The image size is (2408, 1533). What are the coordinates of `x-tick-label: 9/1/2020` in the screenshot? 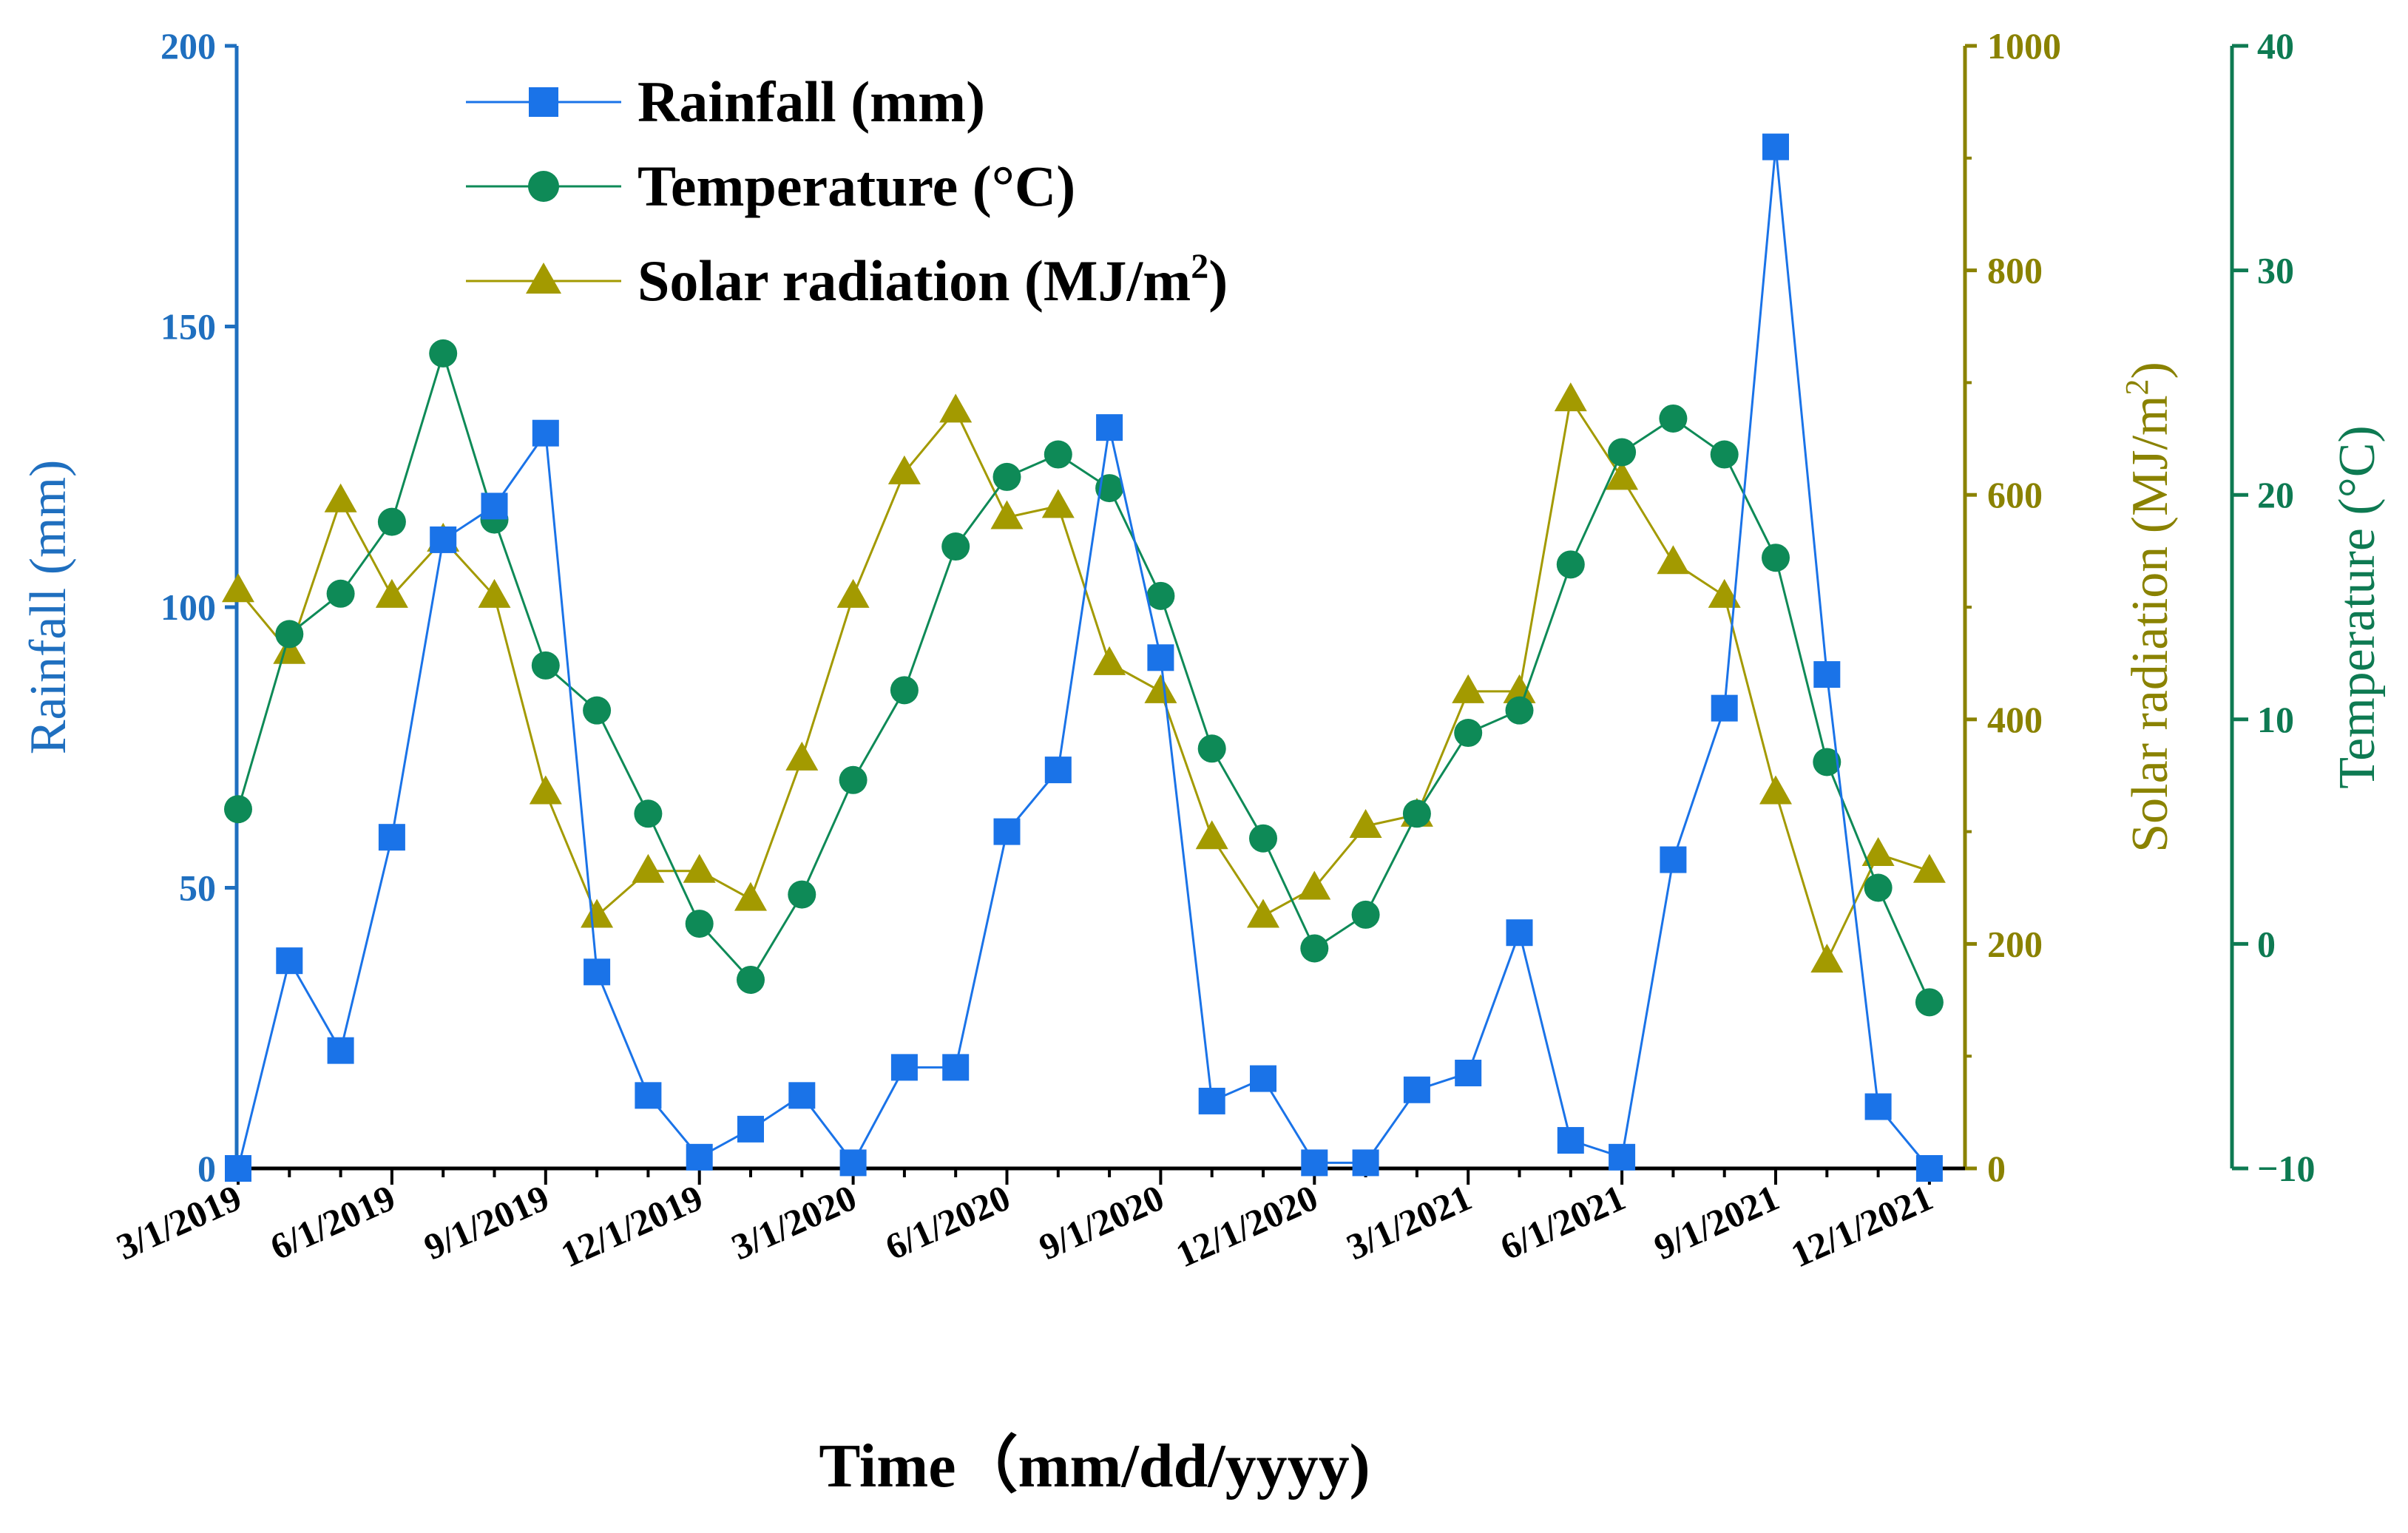 It's located at (1101, 1222).